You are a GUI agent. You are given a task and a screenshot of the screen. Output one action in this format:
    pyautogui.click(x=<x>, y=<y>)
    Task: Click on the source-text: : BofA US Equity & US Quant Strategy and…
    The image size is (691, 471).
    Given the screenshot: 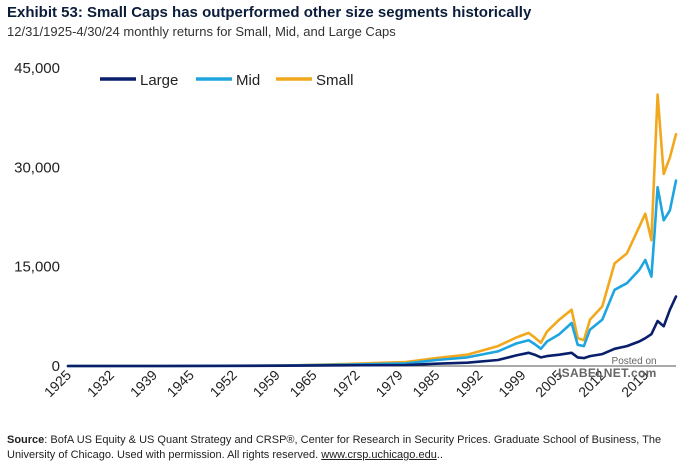 What is the action you would take?
    pyautogui.click(x=334, y=447)
    